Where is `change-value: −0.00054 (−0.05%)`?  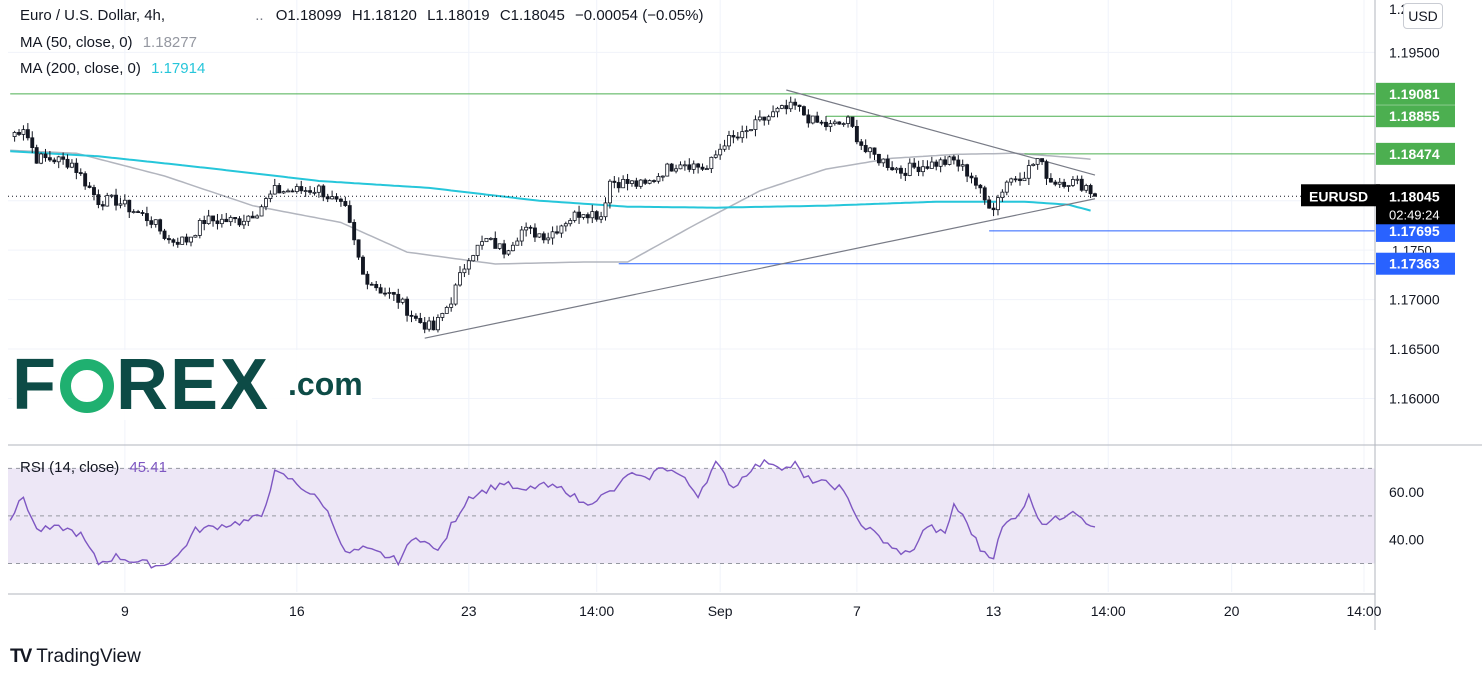
change-value: −0.00054 (−0.05%) is located at coordinates (639, 15).